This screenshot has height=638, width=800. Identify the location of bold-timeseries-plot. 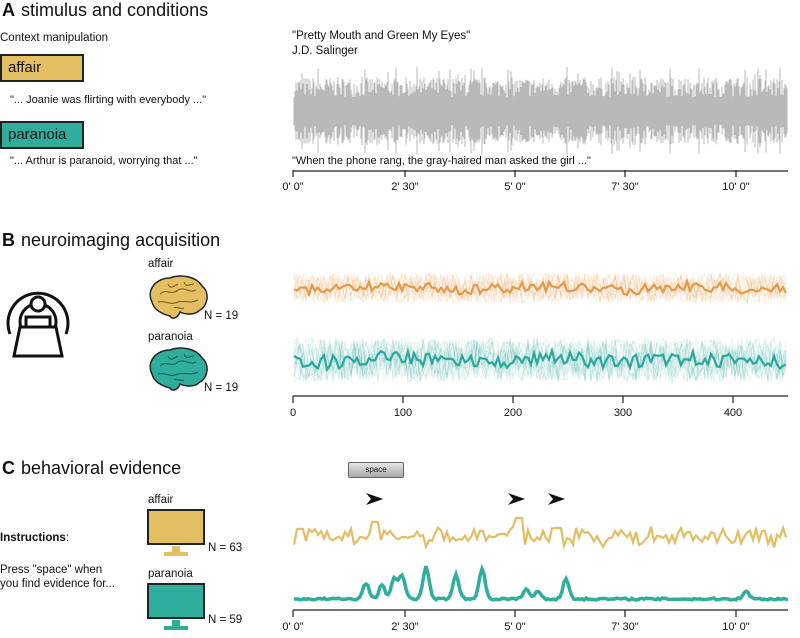
(540, 327).